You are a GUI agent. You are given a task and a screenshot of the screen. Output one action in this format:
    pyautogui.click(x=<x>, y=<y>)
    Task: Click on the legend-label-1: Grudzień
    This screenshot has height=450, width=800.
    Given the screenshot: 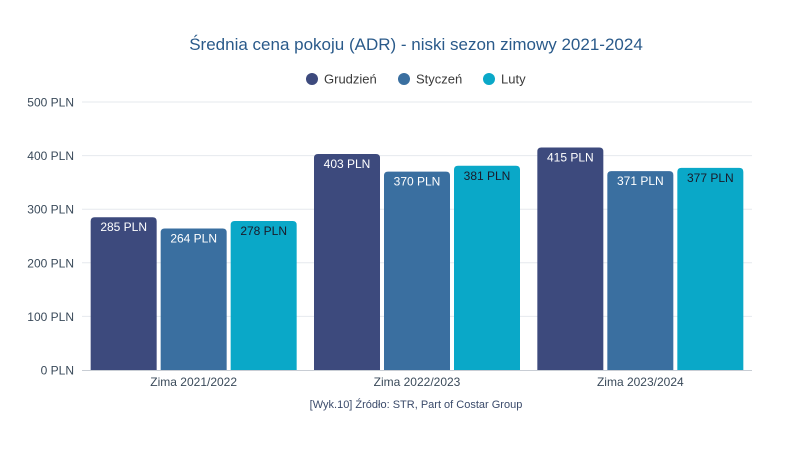 What is the action you would take?
    pyautogui.click(x=350, y=79)
    